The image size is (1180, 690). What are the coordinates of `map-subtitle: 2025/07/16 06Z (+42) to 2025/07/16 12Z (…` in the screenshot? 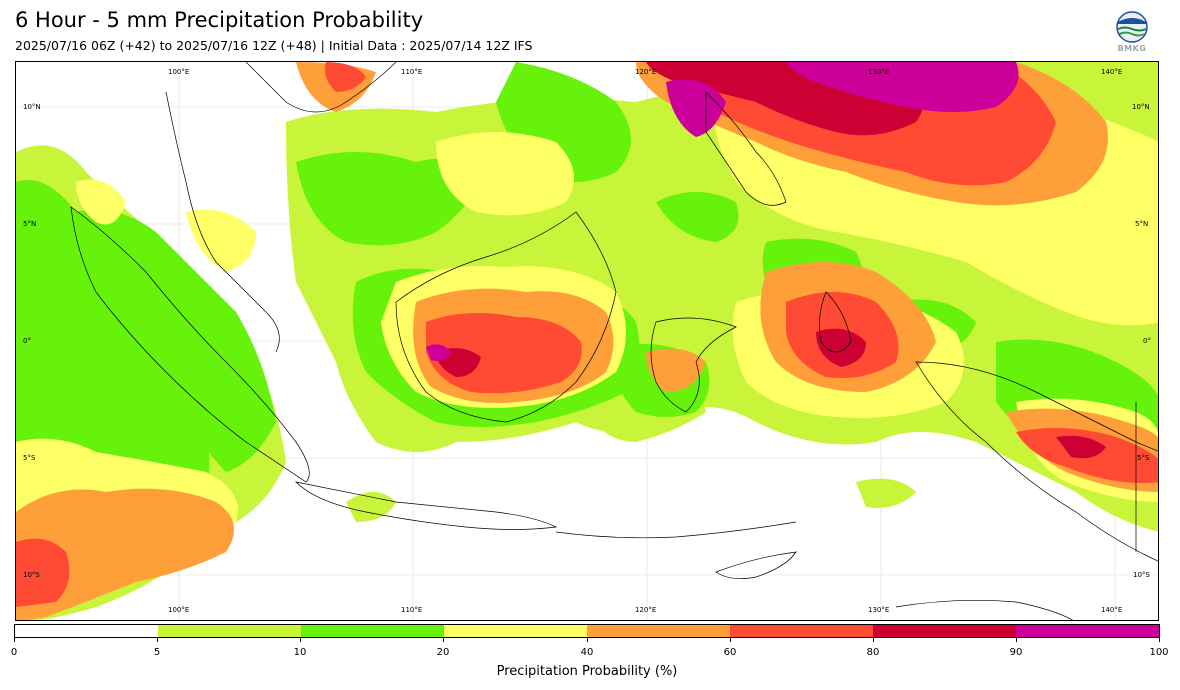 It's located at (274, 45).